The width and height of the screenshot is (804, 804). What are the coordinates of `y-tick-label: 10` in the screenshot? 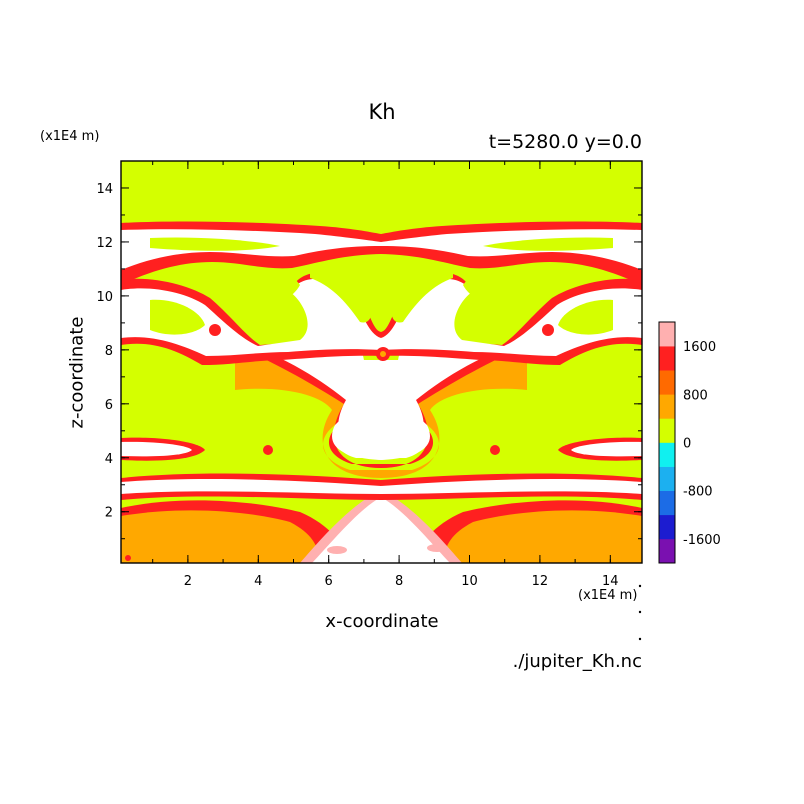 It's located at (104, 297).